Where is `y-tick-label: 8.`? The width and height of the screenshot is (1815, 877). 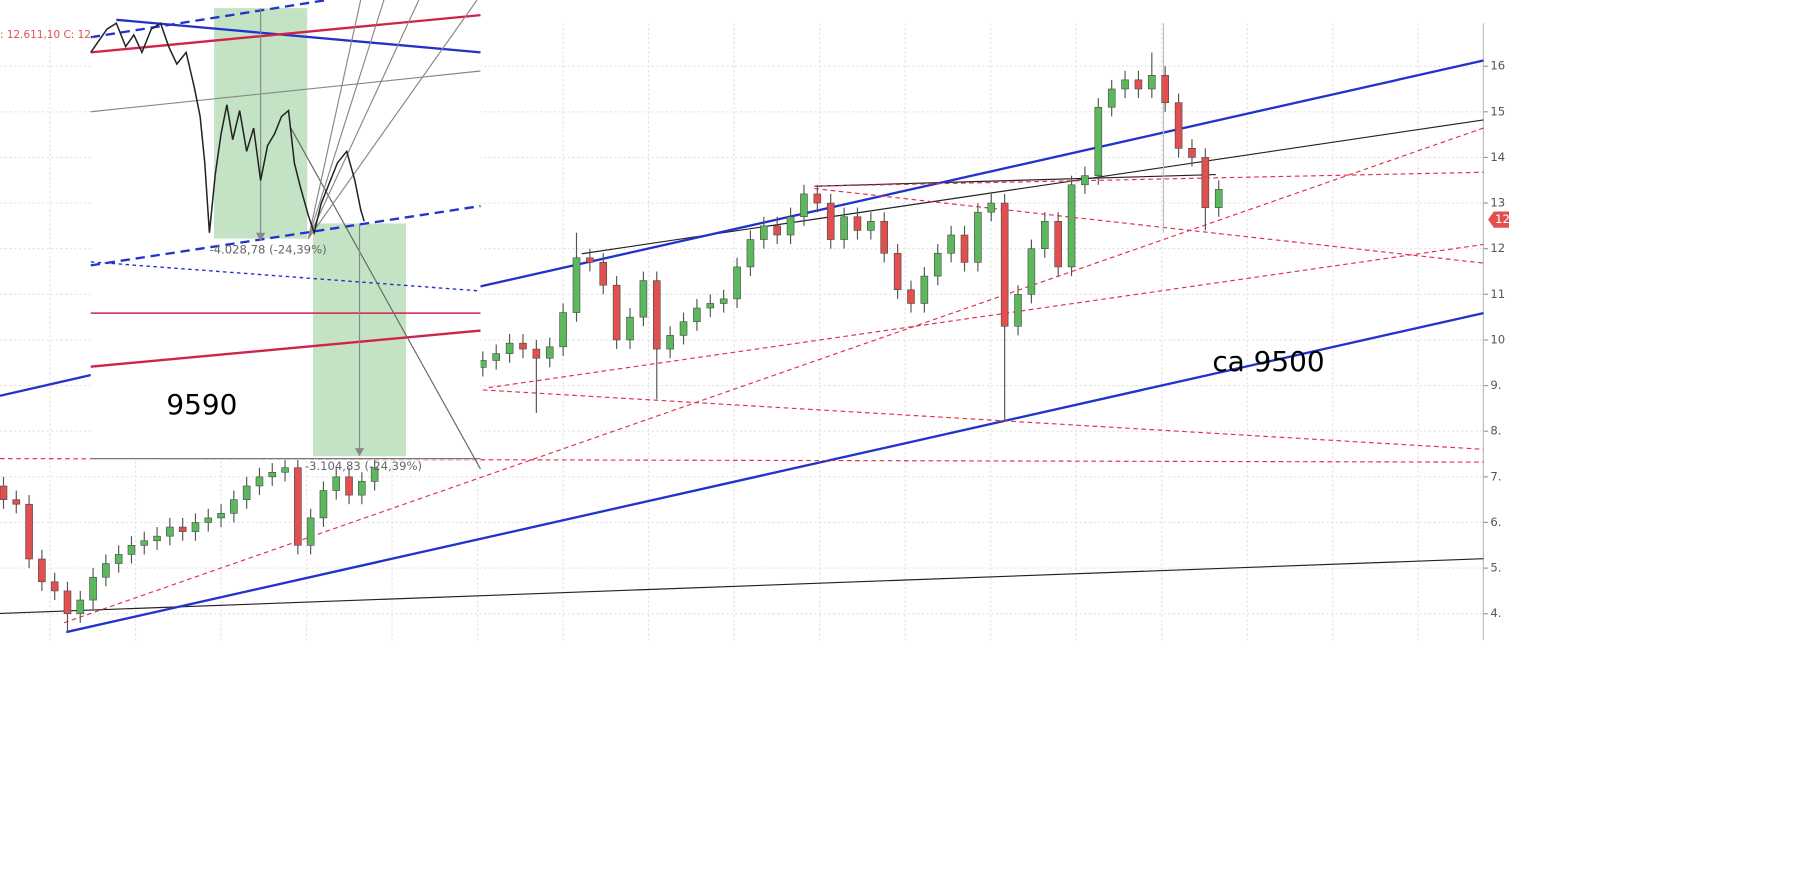
y-tick-label: 8. is located at coordinates (1495, 431).